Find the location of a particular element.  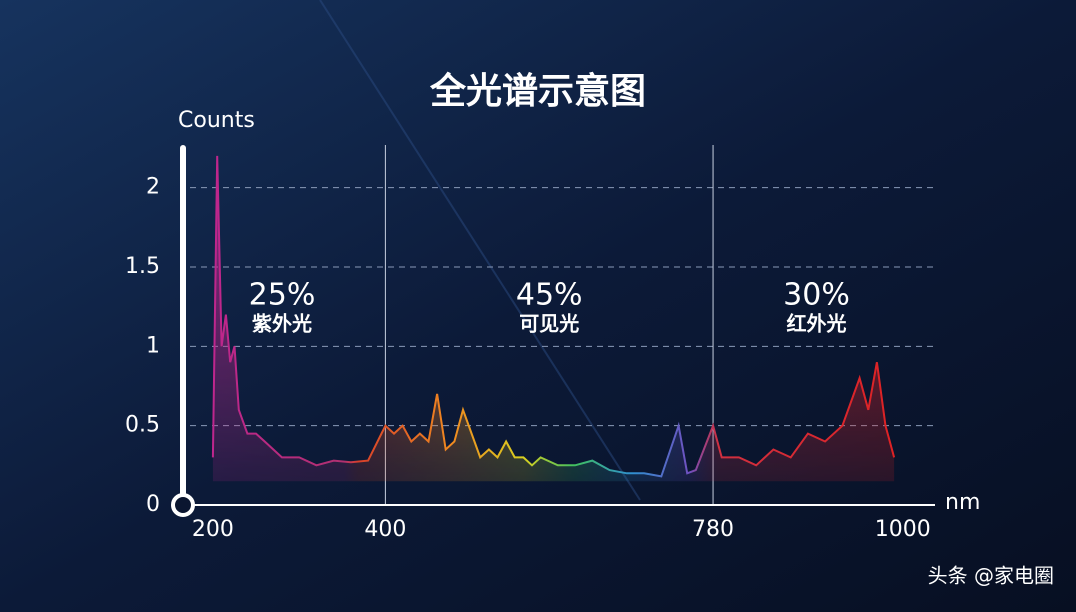

x-tick-label: 400 is located at coordinates (385, 529).